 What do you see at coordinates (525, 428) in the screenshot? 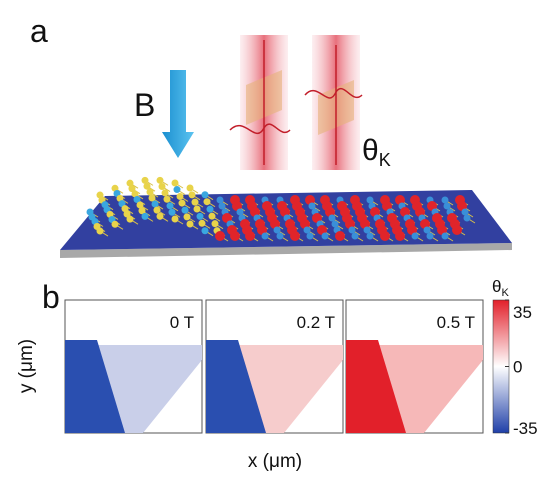
I see `colorbar-tick-label: -35` at bounding box center [525, 428].